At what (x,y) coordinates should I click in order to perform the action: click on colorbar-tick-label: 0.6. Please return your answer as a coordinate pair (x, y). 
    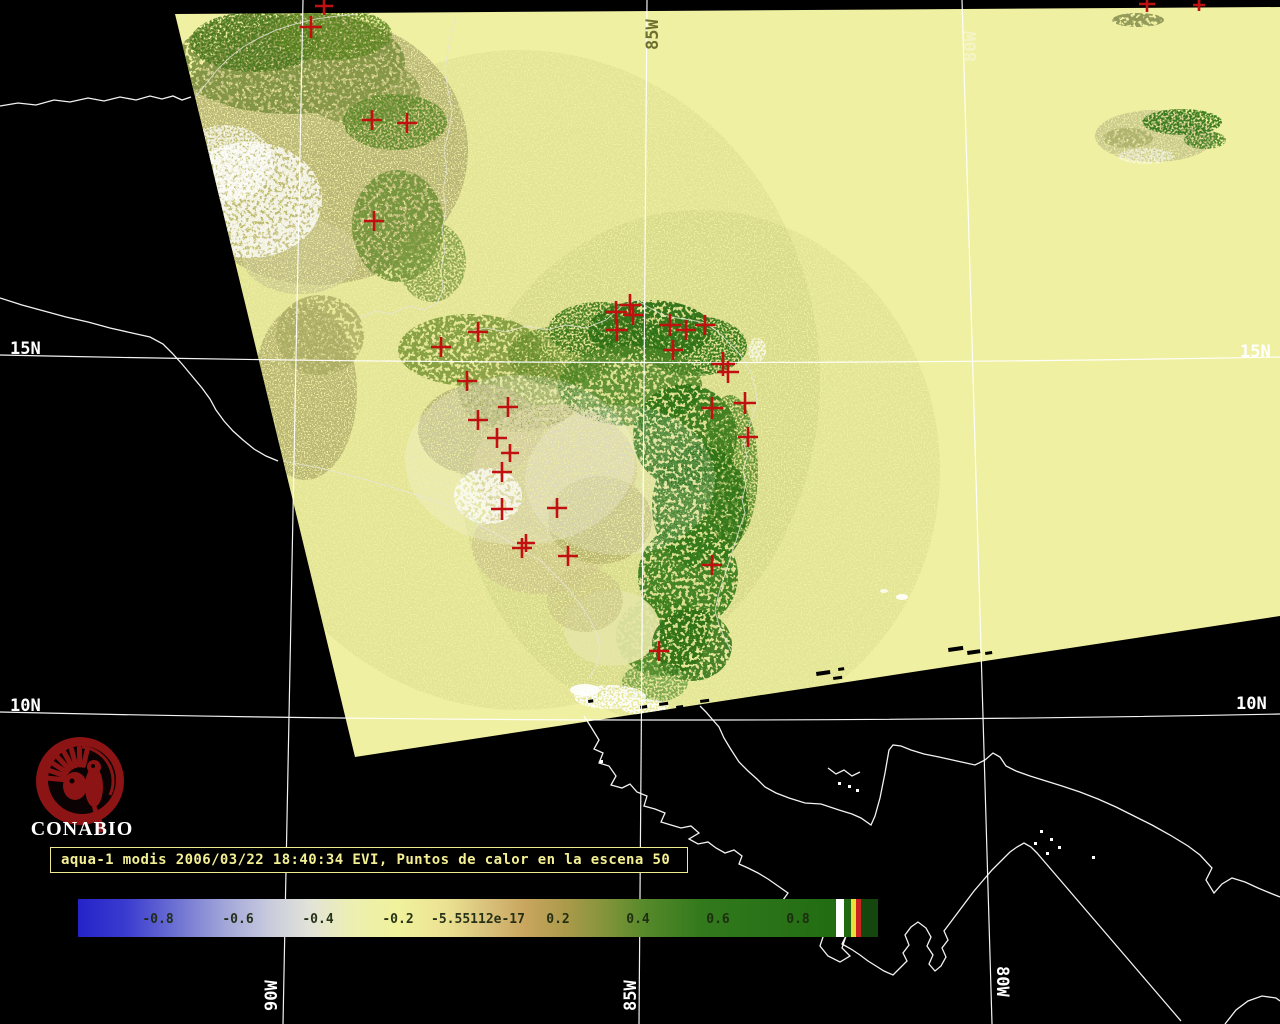
    Looking at the image, I should click on (718, 919).